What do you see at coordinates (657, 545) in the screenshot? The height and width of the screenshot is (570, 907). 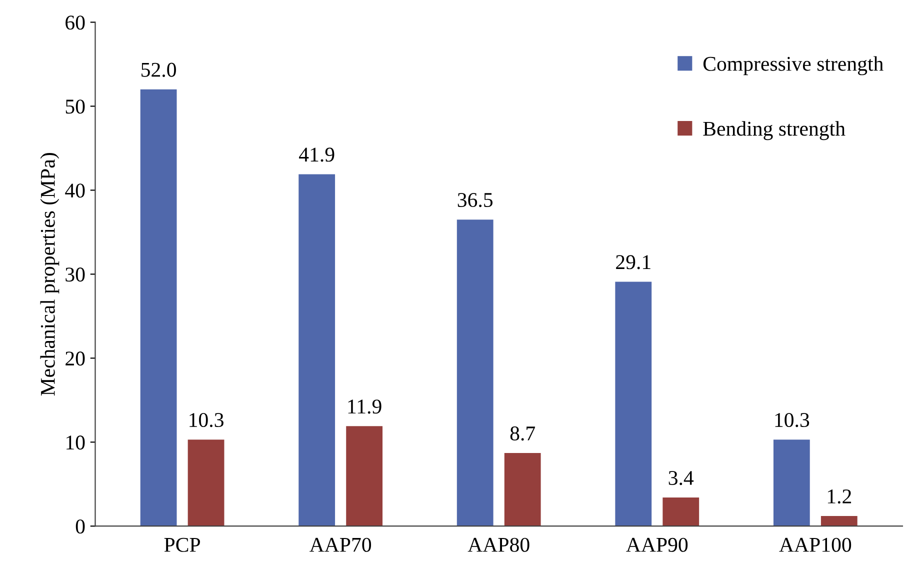 I see `x-tick-label: AAP90` at bounding box center [657, 545].